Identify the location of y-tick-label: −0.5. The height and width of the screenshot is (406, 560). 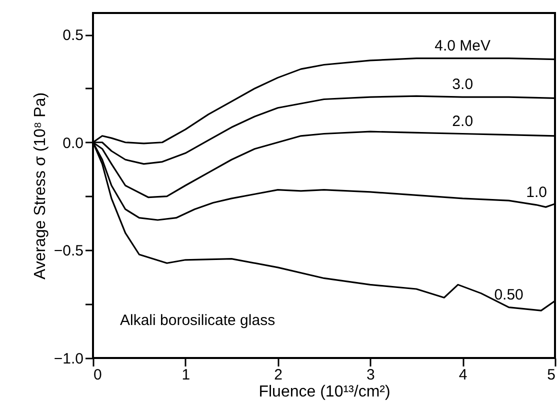
(69, 251).